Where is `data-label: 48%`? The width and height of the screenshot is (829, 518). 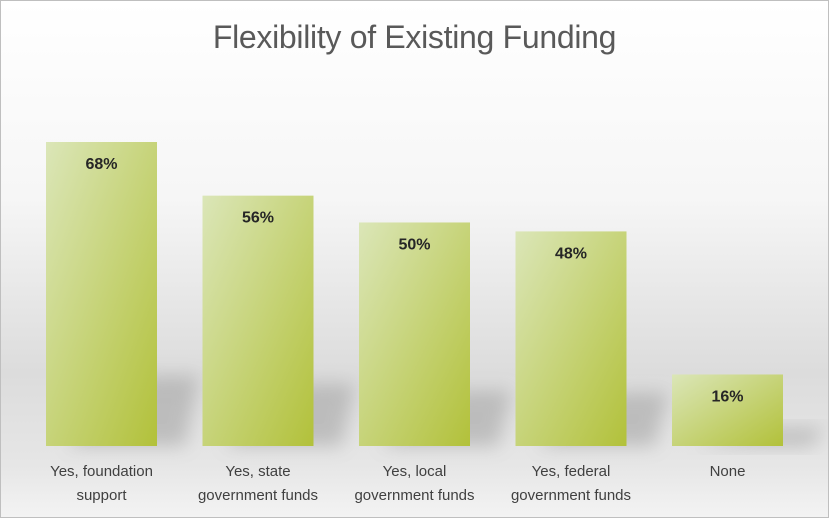 data-label: 48% is located at coordinates (571, 253).